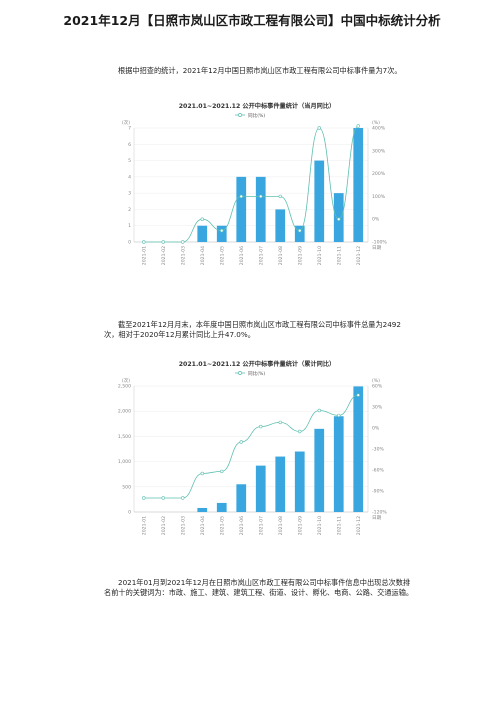 This screenshot has width=504, height=713. Describe the element at coordinates (129, 129) in the screenshot. I see `y-tick-label: 7` at that location.